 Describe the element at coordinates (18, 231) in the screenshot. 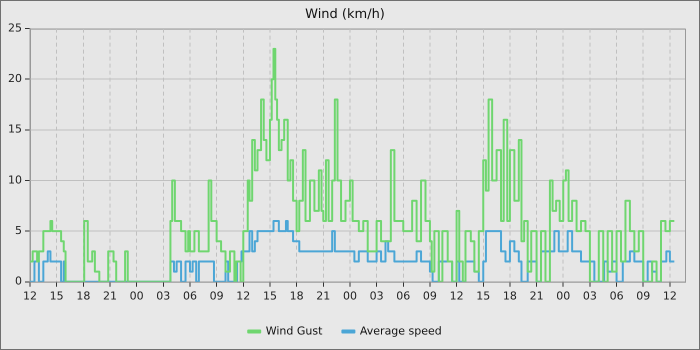

I see `y-tick-label: 5` at that location.